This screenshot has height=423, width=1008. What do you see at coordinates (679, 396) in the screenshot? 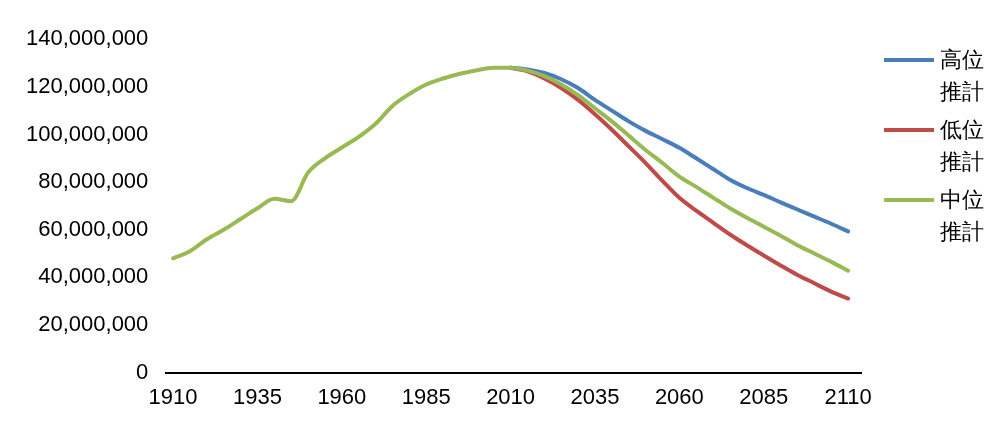
I see `x-tick-label: 2060` at bounding box center [679, 396].